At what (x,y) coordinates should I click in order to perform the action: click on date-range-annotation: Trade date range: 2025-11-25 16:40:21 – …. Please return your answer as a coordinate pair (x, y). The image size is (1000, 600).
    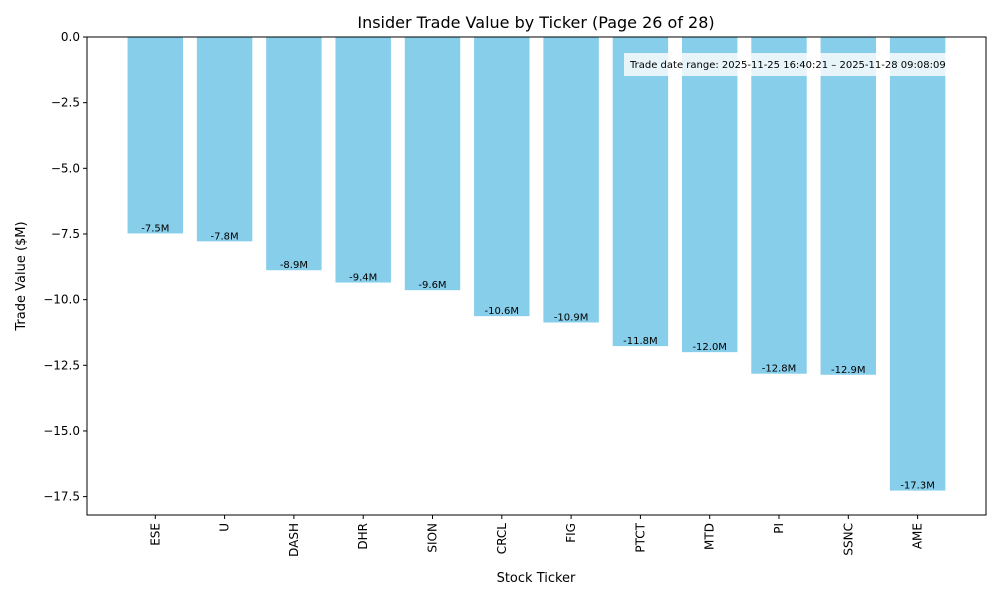
    Looking at the image, I should click on (805, 64).